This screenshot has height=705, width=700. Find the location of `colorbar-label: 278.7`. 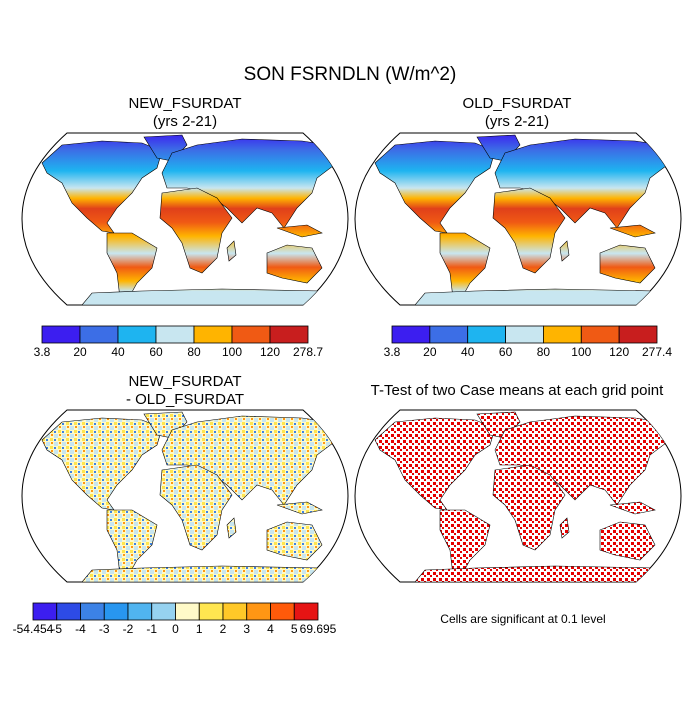

colorbar-label: 278.7 is located at coordinates (308, 352).